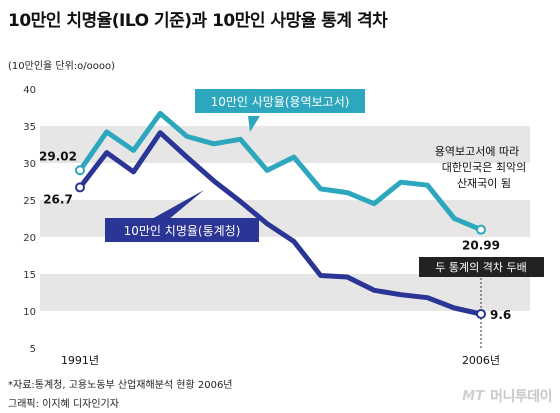  Describe the element at coordinates (481, 313) in the screenshot. I see `series-1-end-point` at that location.